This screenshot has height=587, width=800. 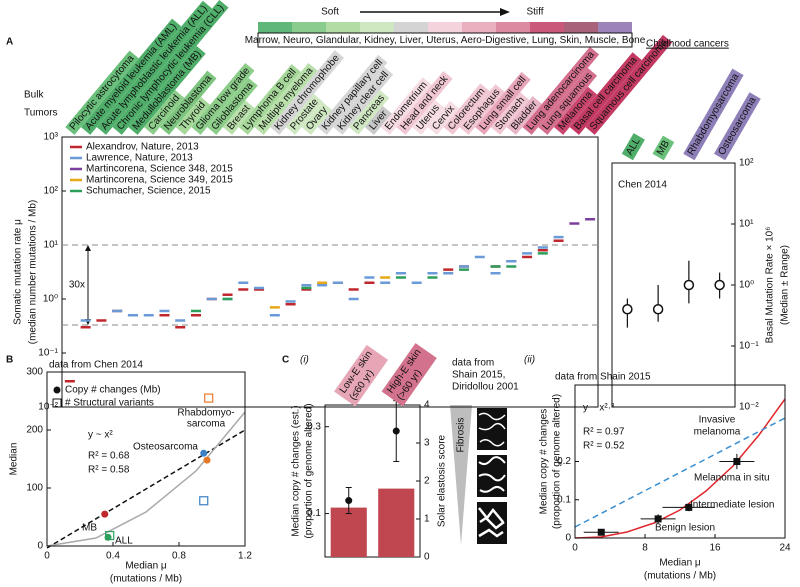 What do you see at coordinates (642, 185) in the screenshot?
I see `inset-title: Chen 2014` at bounding box center [642, 185].